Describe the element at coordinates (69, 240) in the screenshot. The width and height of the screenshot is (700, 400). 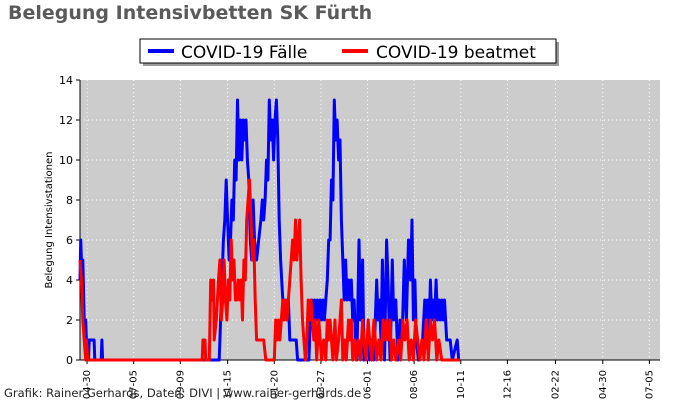
I see `y-tick-label: 6` at that location.